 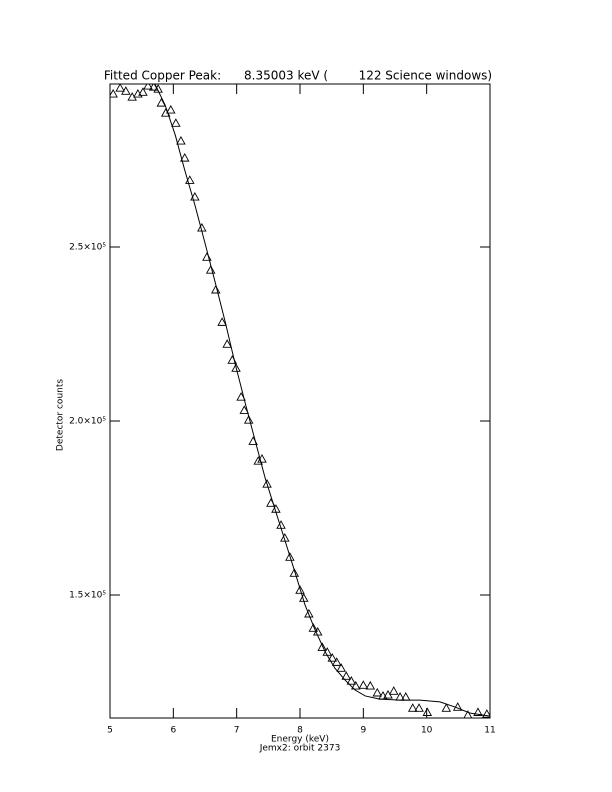 I want to click on x-axis-label: Energy (keV), so click(x=300, y=740).